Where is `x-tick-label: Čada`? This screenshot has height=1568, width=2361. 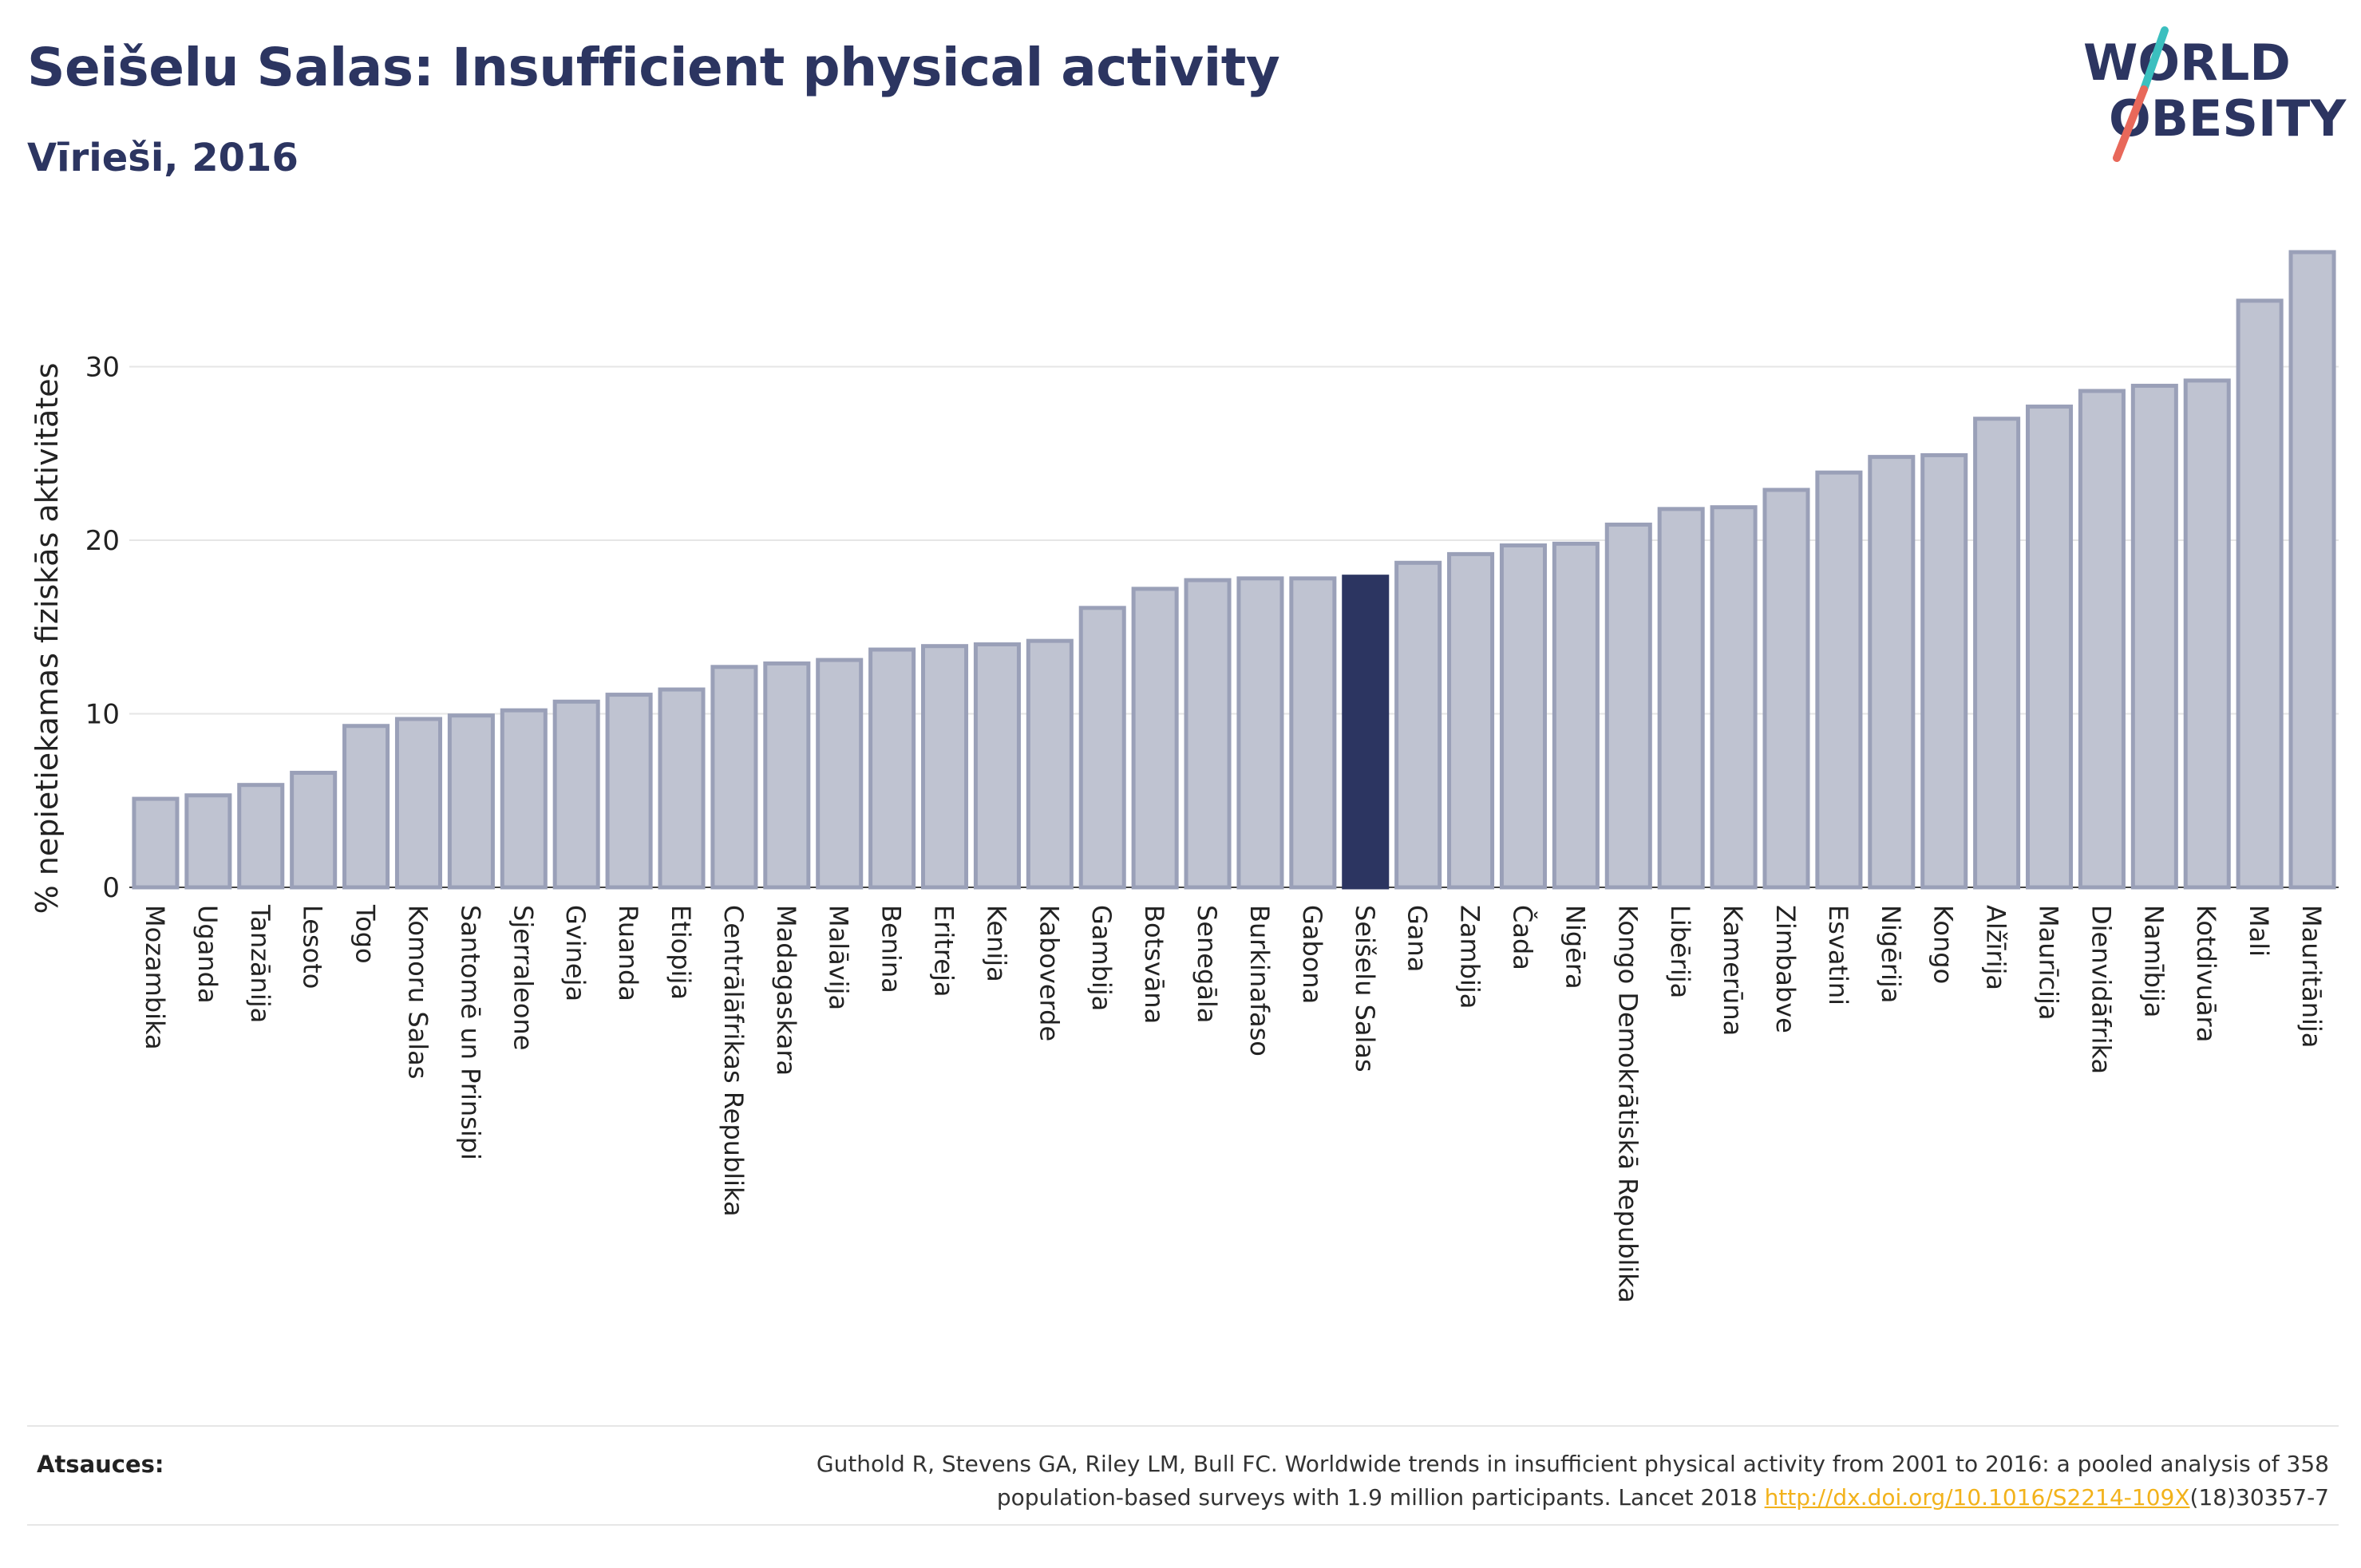 x-tick-label: Čada is located at coordinates (1522, 938).